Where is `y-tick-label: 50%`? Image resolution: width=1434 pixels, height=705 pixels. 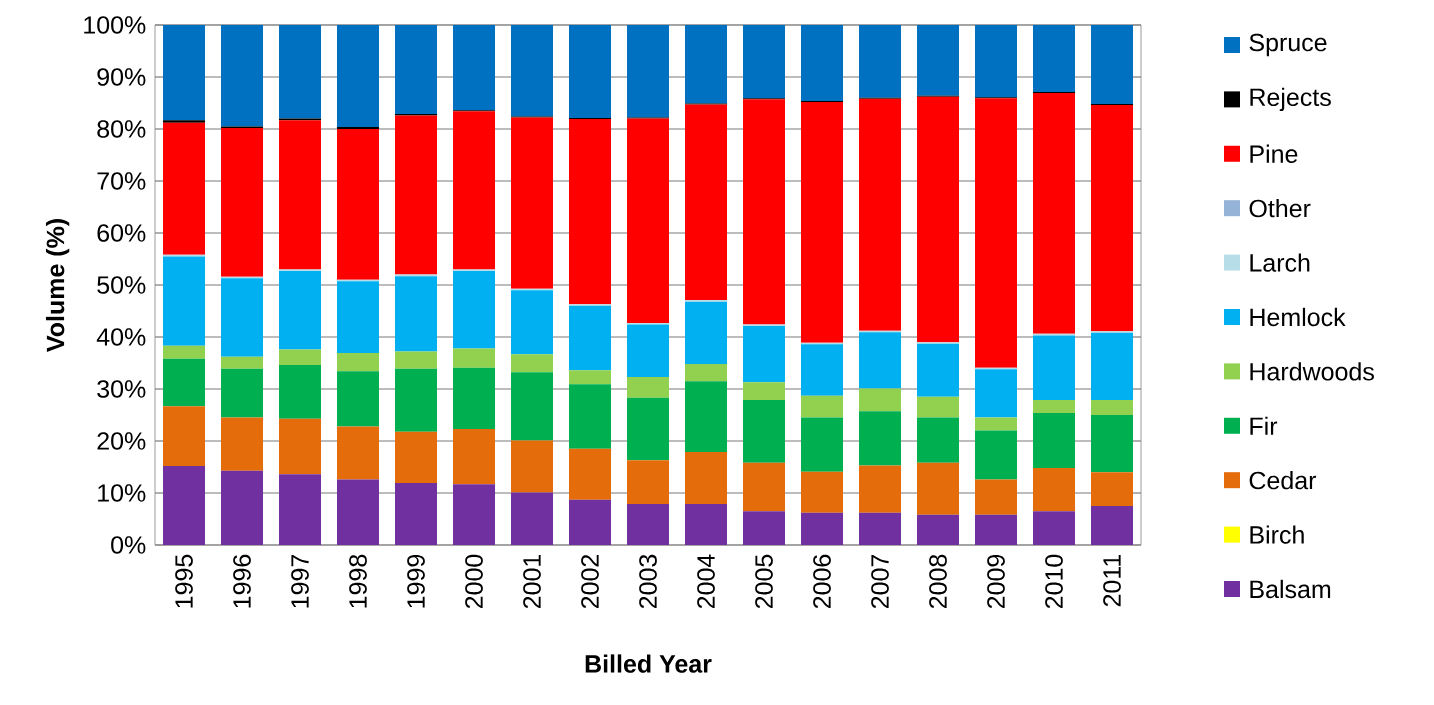 y-tick-label: 50% is located at coordinates (121, 285).